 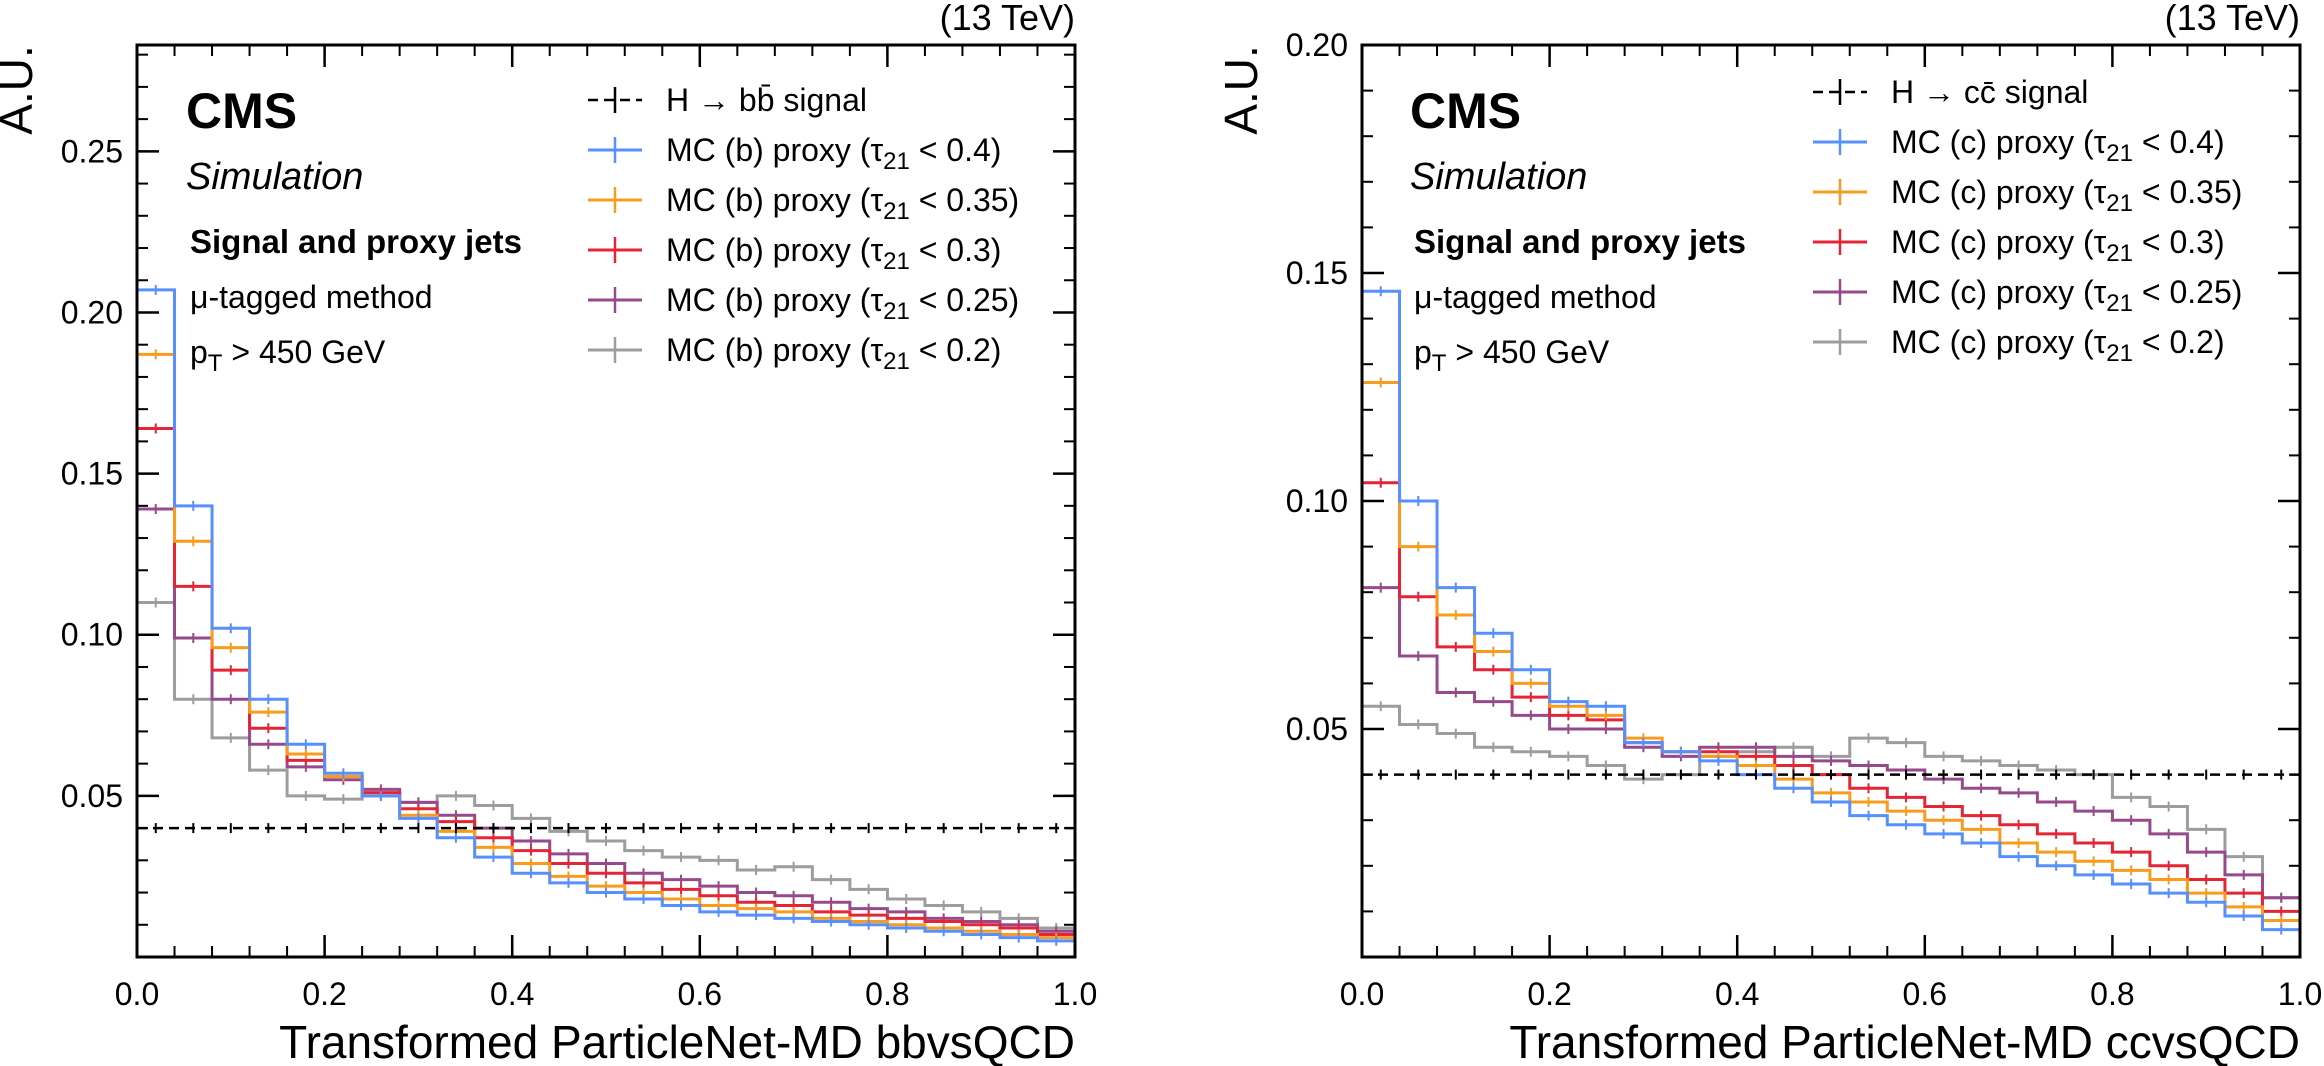 What do you see at coordinates (2058, 345) in the screenshot?
I see `legend-label: MC (c) proxy (τ21 < 0.2)` at bounding box center [2058, 345].